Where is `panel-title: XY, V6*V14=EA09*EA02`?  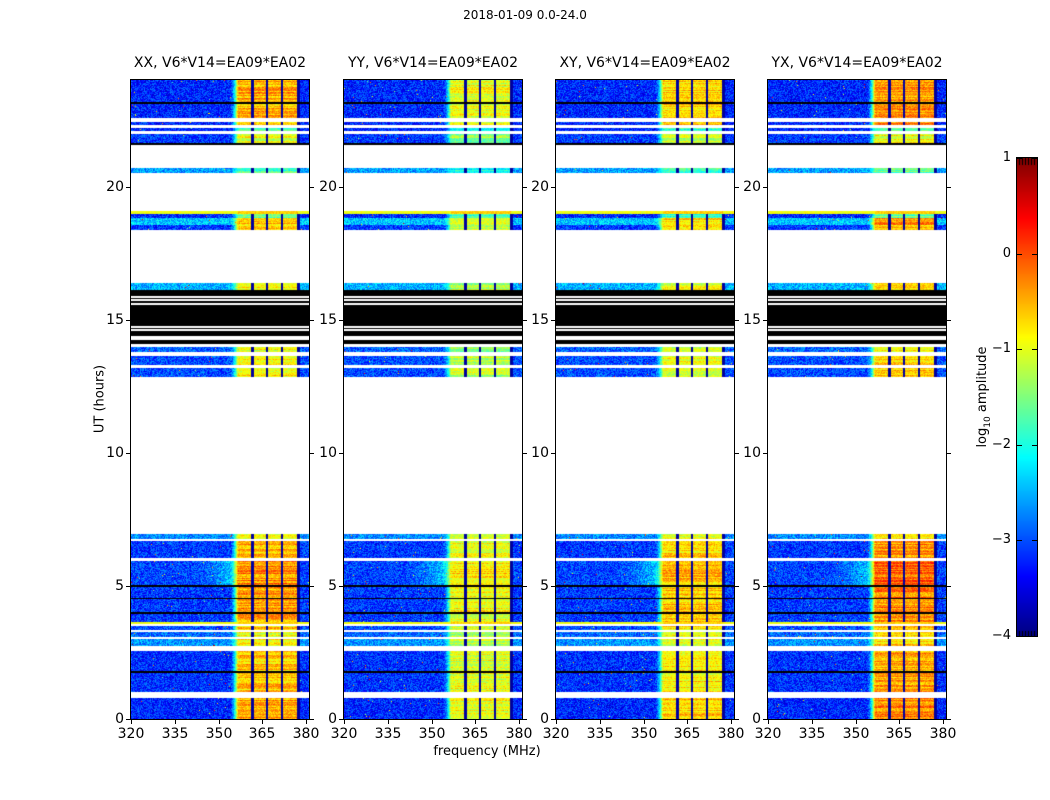
panel-title: XY, V6*V14=EA09*EA02 is located at coordinates (645, 63).